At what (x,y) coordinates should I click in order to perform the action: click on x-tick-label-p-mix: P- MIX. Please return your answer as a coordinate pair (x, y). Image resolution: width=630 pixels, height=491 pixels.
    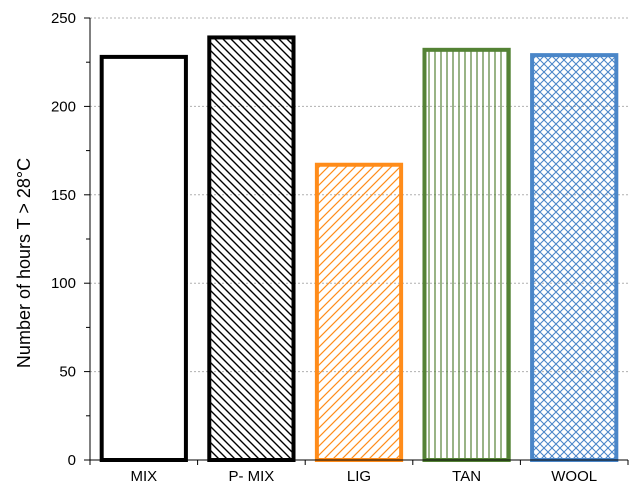
    Looking at the image, I should click on (251, 476).